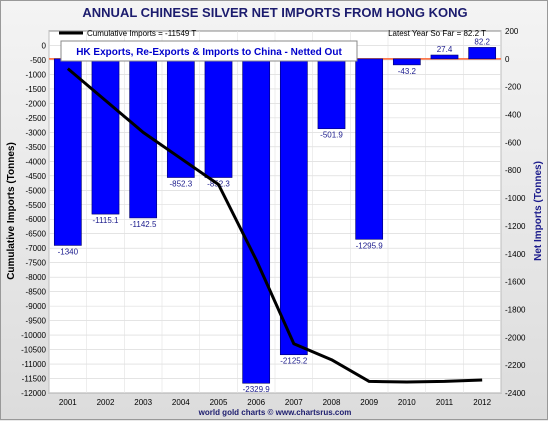  What do you see at coordinates (482, 41) in the screenshot?
I see `bar-value-label: 82.2` at bounding box center [482, 41].